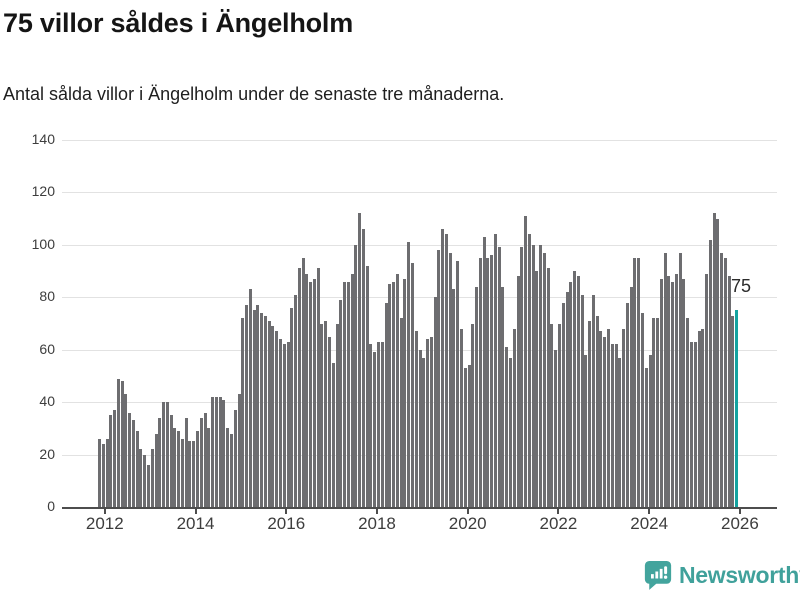 The image size is (800, 600). What do you see at coordinates (722, 575) in the screenshot?
I see `footer-brand-link: Newsworthy` at bounding box center [722, 575].